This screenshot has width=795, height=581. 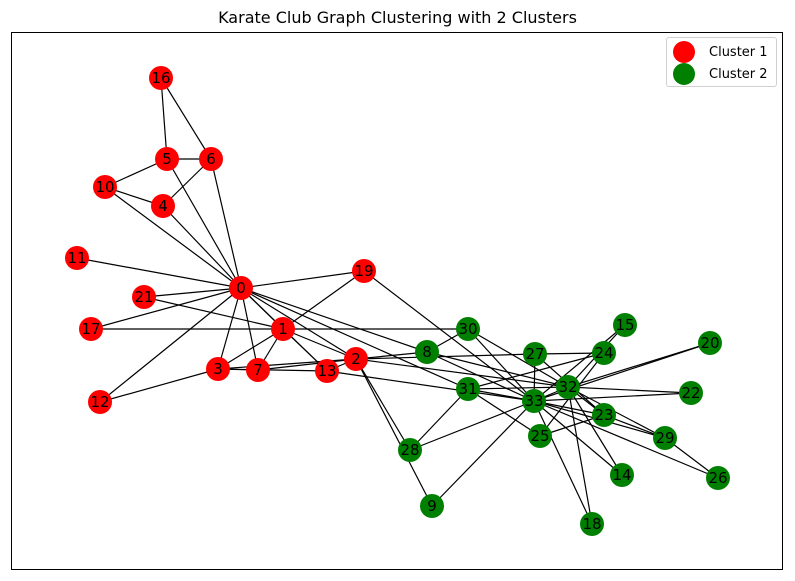 I want to click on node-label-19: 19, so click(x=363, y=271).